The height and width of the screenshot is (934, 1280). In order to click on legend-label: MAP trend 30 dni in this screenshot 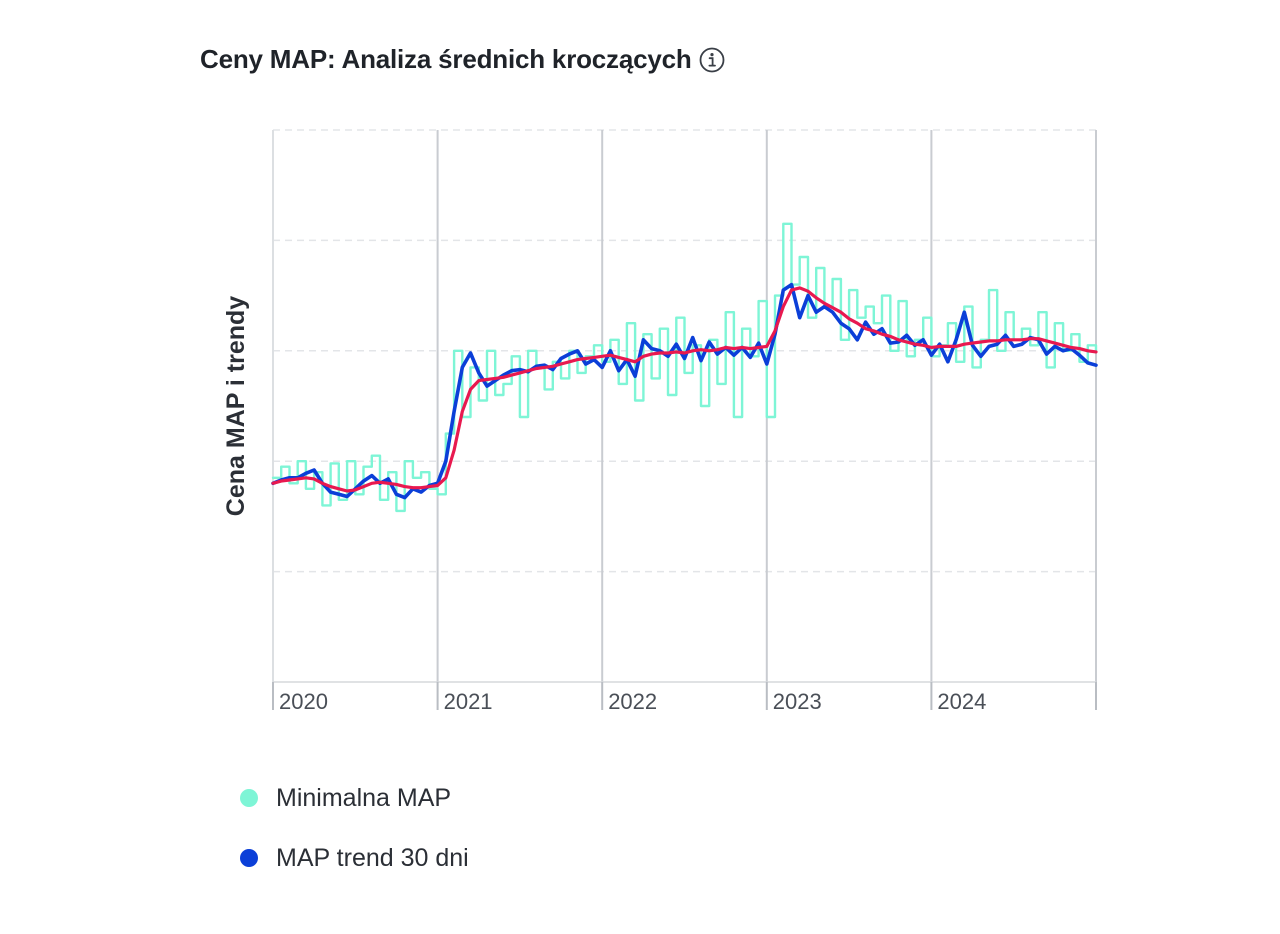, I will do `click(372, 857)`.